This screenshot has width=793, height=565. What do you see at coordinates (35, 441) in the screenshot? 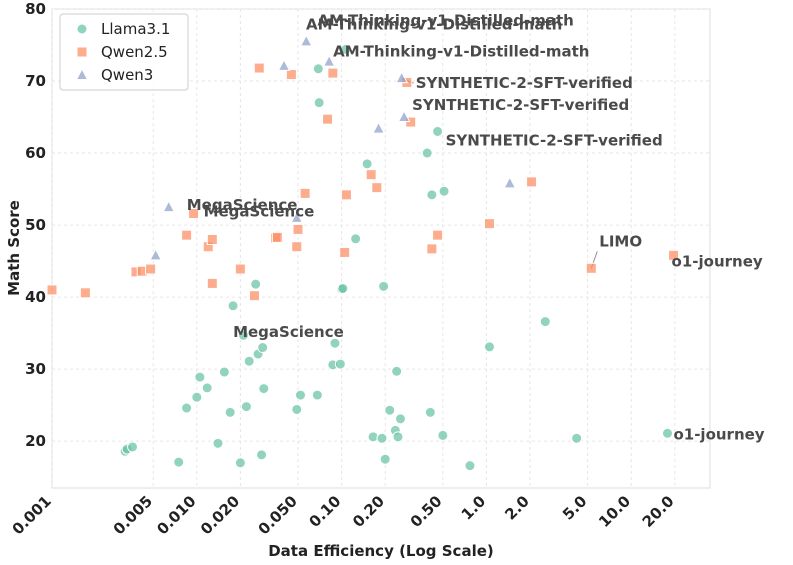
I see `y-tick-label: 20` at bounding box center [35, 441].